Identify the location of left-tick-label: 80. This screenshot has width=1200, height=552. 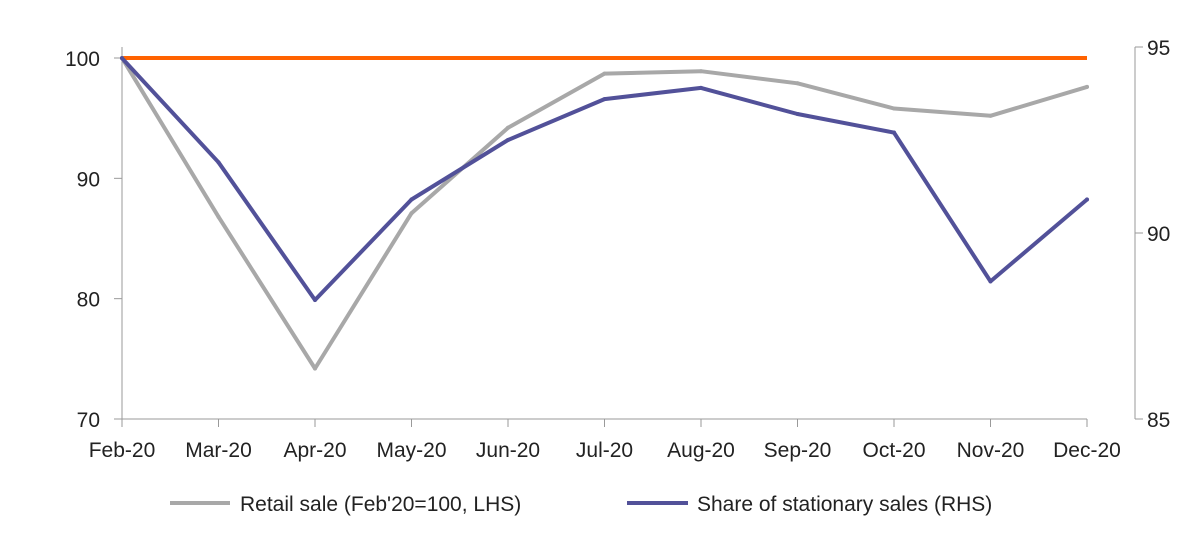
(88, 300).